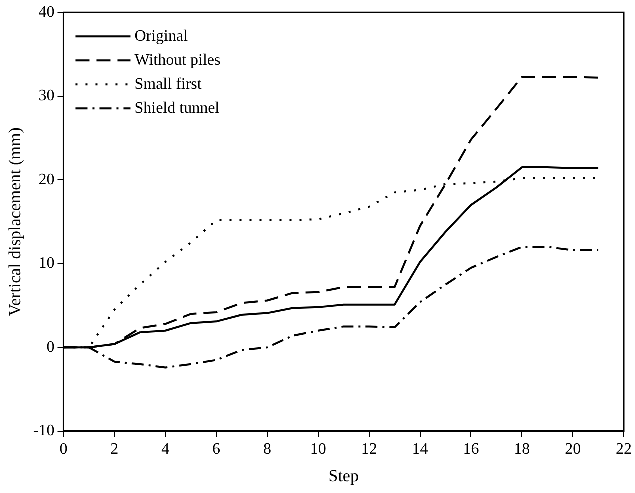 The height and width of the screenshot is (493, 635). What do you see at coordinates (46, 263) in the screenshot?
I see `y-tick-label: 10` at bounding box center [46, 263].